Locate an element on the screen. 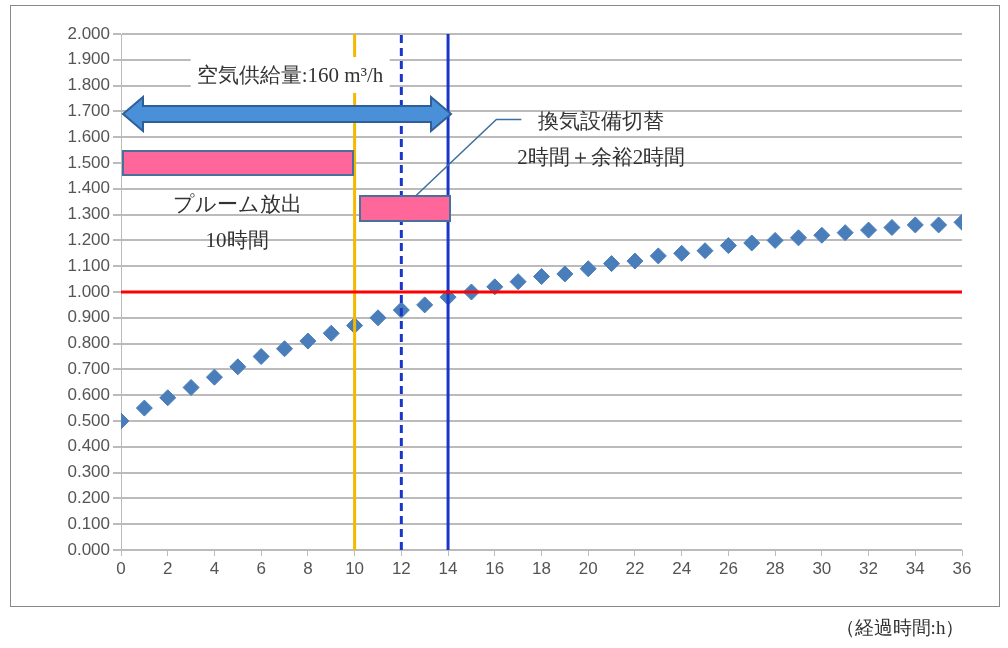 The image size is (1008, 648). y-tick-label: 1.400 is located at coordinates (88, 188).